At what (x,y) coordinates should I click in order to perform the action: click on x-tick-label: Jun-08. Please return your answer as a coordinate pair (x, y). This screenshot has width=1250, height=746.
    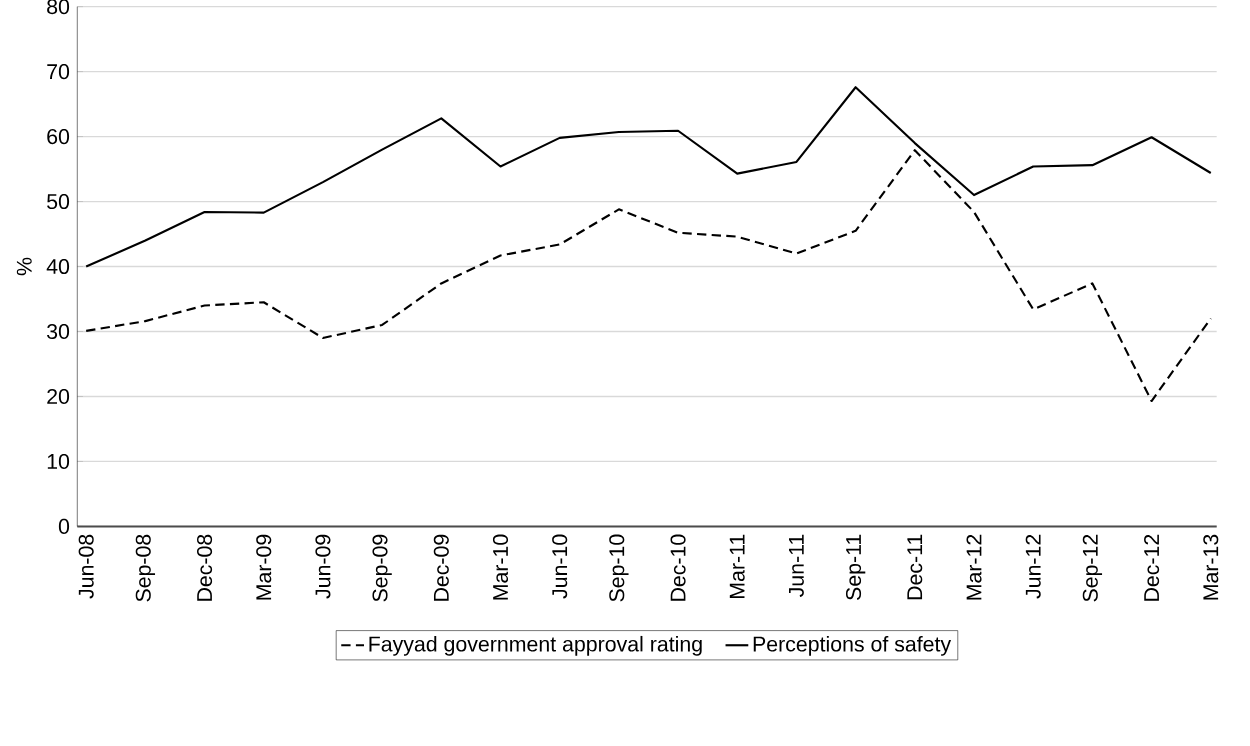
    Looking at the image, I should click on (86, 566).